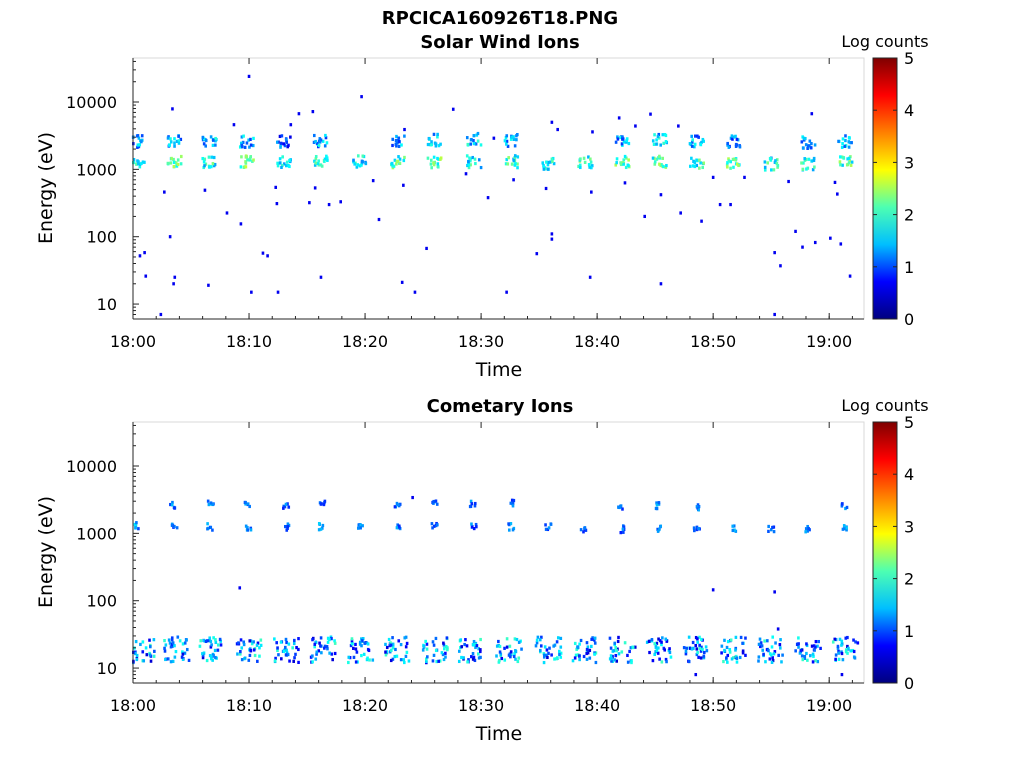 This screenshot has height=768, width=1024. I want to click on colorbar-tick-label: 4, so click(909, 110).